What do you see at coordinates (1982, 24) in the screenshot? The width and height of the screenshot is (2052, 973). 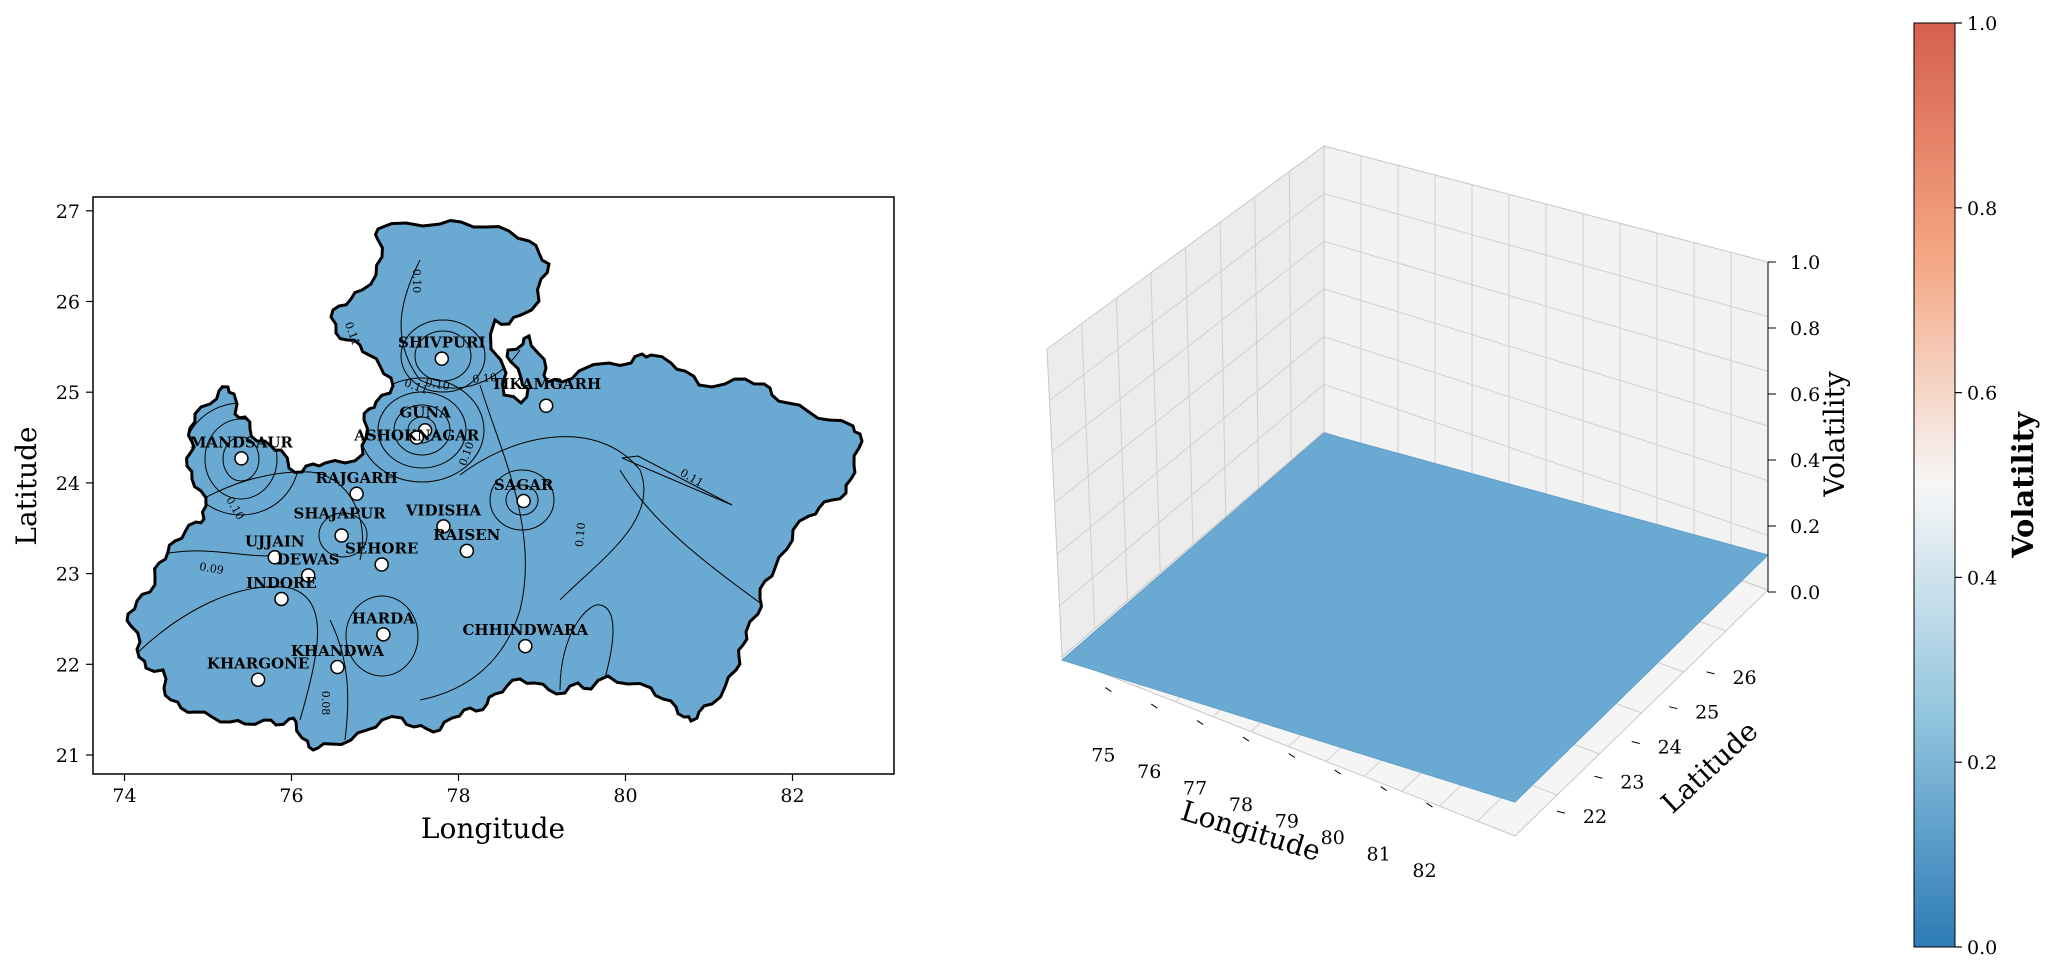 I see `colorbar-tick-label: 1.0` at bounding box center [1982, 24].